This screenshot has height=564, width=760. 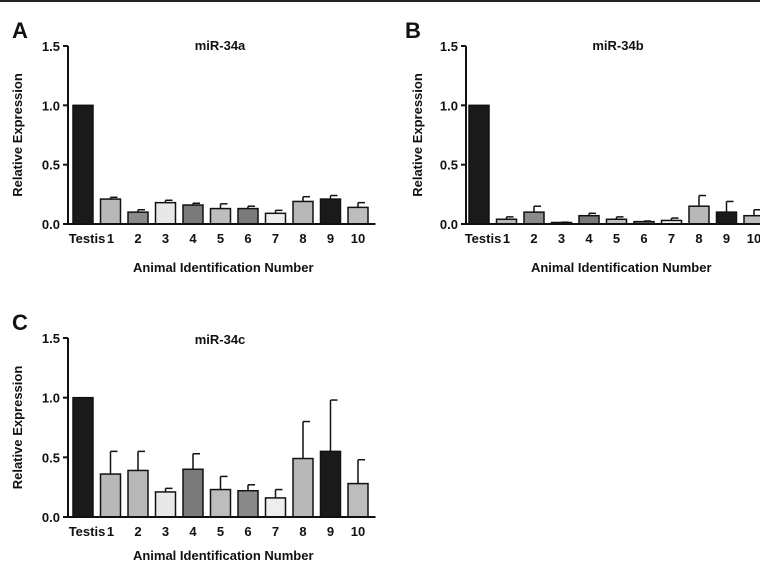 What do you see at coordinates (20, 322) in the screenshot?
I see `panel-label-c: C` at bounding box center [20, 322].